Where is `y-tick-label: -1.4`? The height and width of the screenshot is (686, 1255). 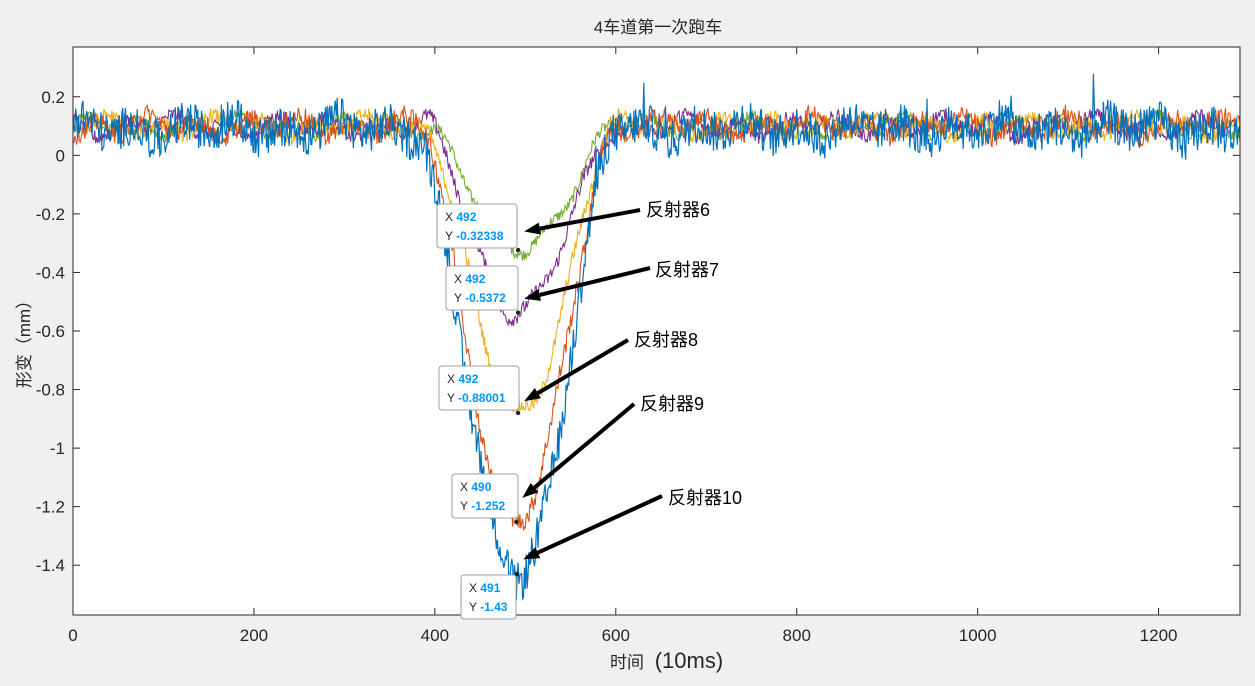 y-tick-label: -1.4 is located at coordinates (50, 565).